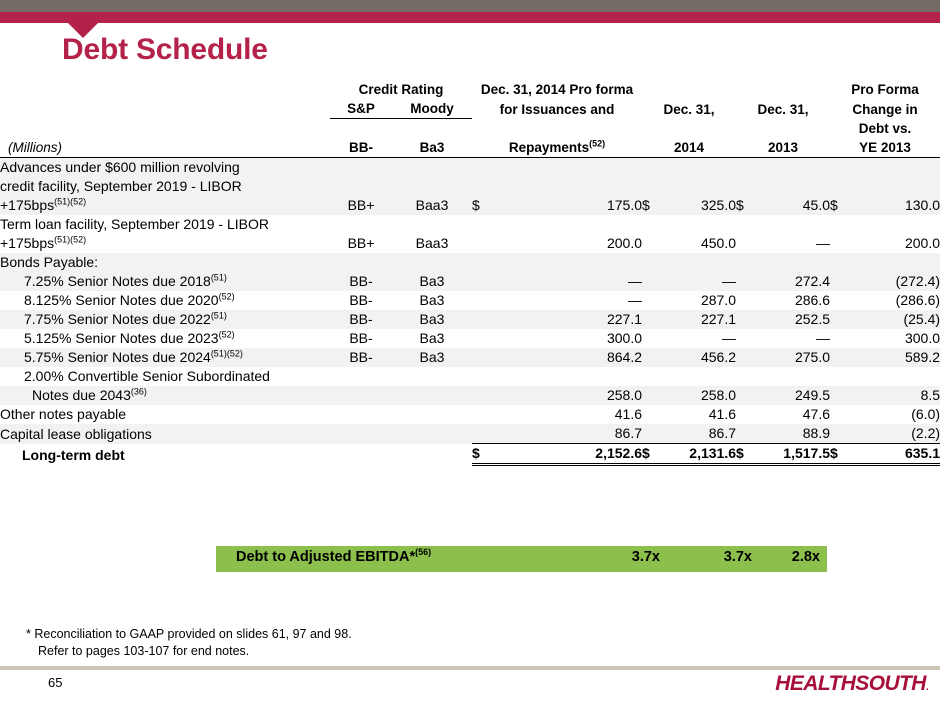  I want to click on cell-value-convertible-1: 258.0, so click(566, 395).